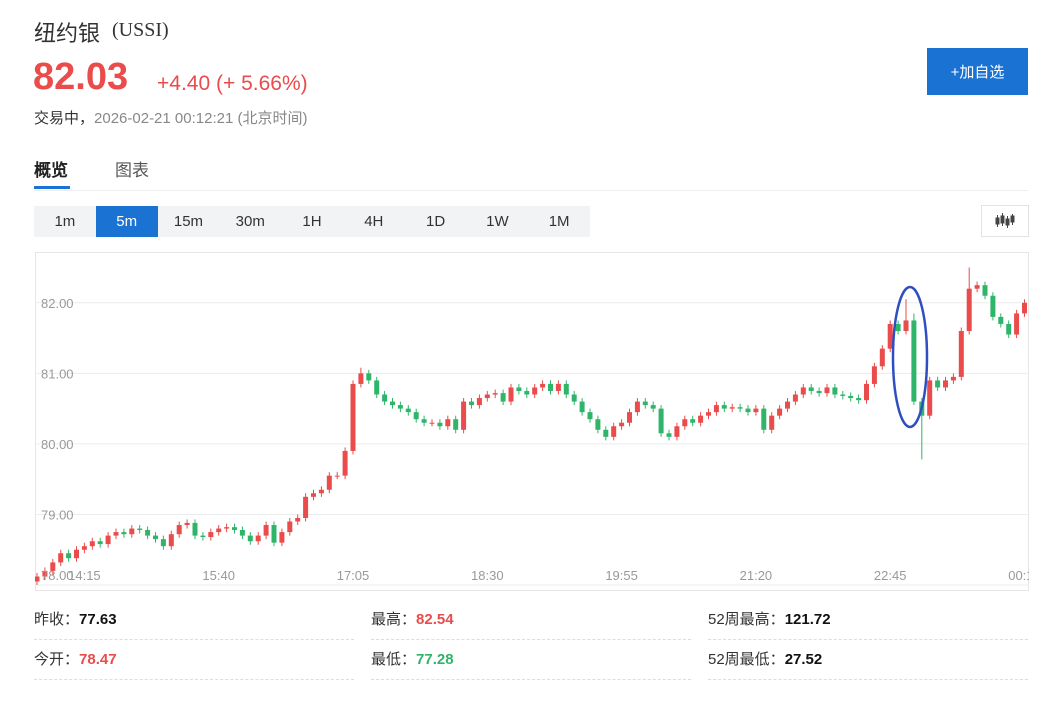  Describe the element at coordinates (435, 619) in the screenshot. I see `stat-value: 82.54` at that location.